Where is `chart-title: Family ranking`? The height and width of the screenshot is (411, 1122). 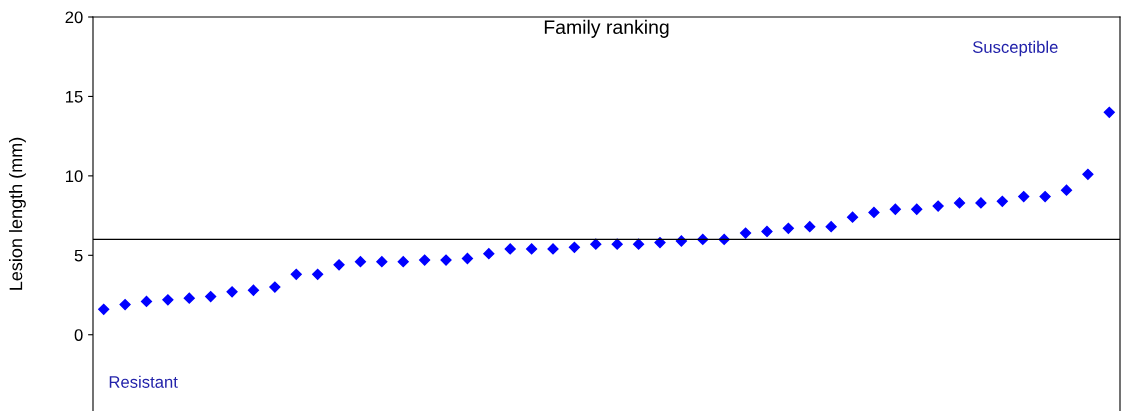 chart-title: Family ranking is located at coordinates (606, 28).